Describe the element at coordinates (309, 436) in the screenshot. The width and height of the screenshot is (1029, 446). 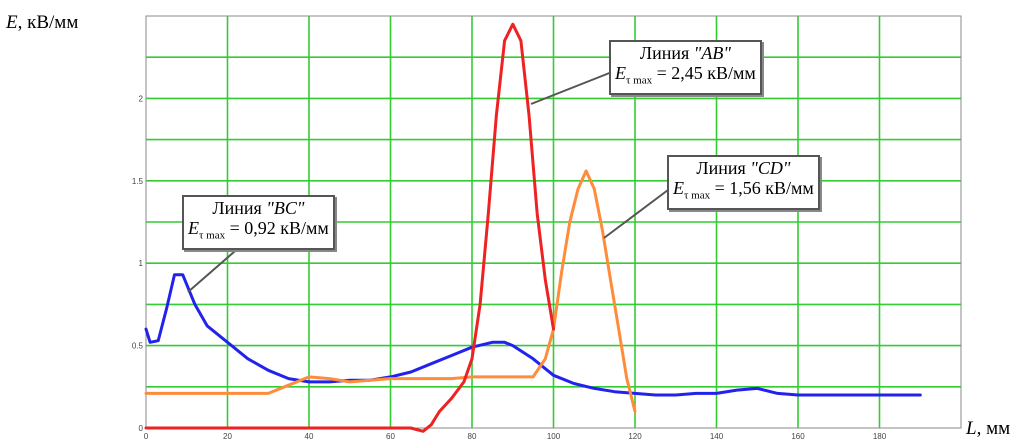
I see `x-tick-label: 40` at that location.